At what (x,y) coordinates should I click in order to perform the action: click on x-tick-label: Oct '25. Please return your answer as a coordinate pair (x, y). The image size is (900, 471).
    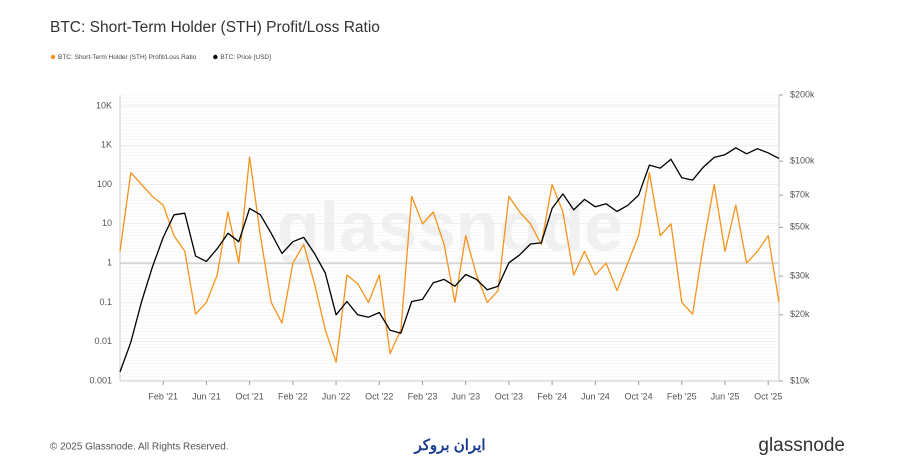
    Looking at the image, I should click on (768, 396).